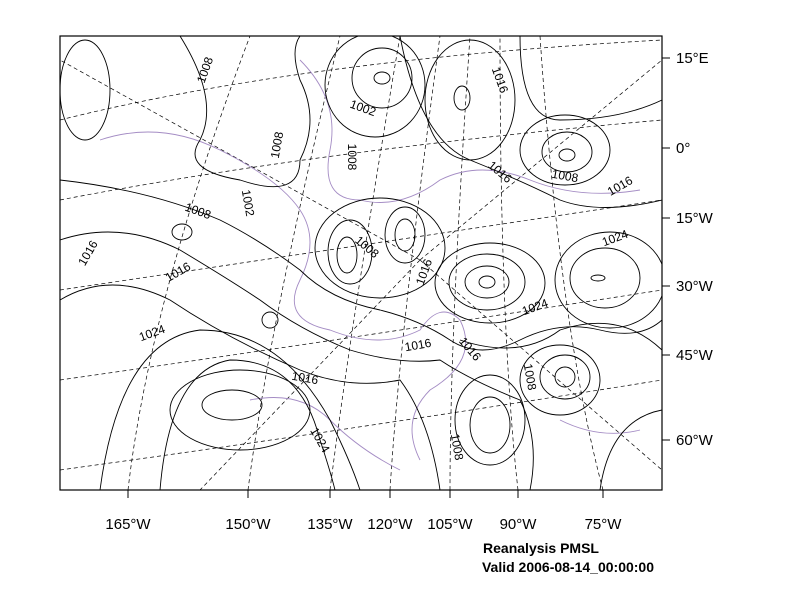 The height and width of the screenshot is (612, 792). Describe the element at coordinates (541, 548) in the screenshot. I see `caption-title: Reanalysis PMSL` at that location.